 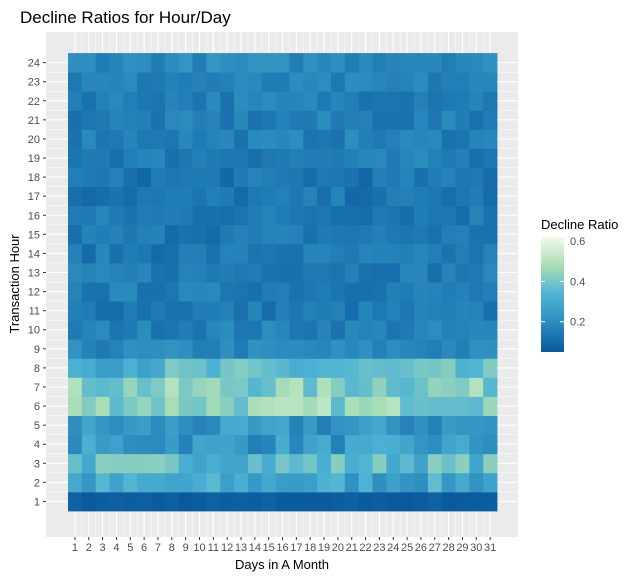 What do you see at coordinates (34, 83) in the screenshot?
I see `y-tick-label: 23` at bounding box center [34, 83].